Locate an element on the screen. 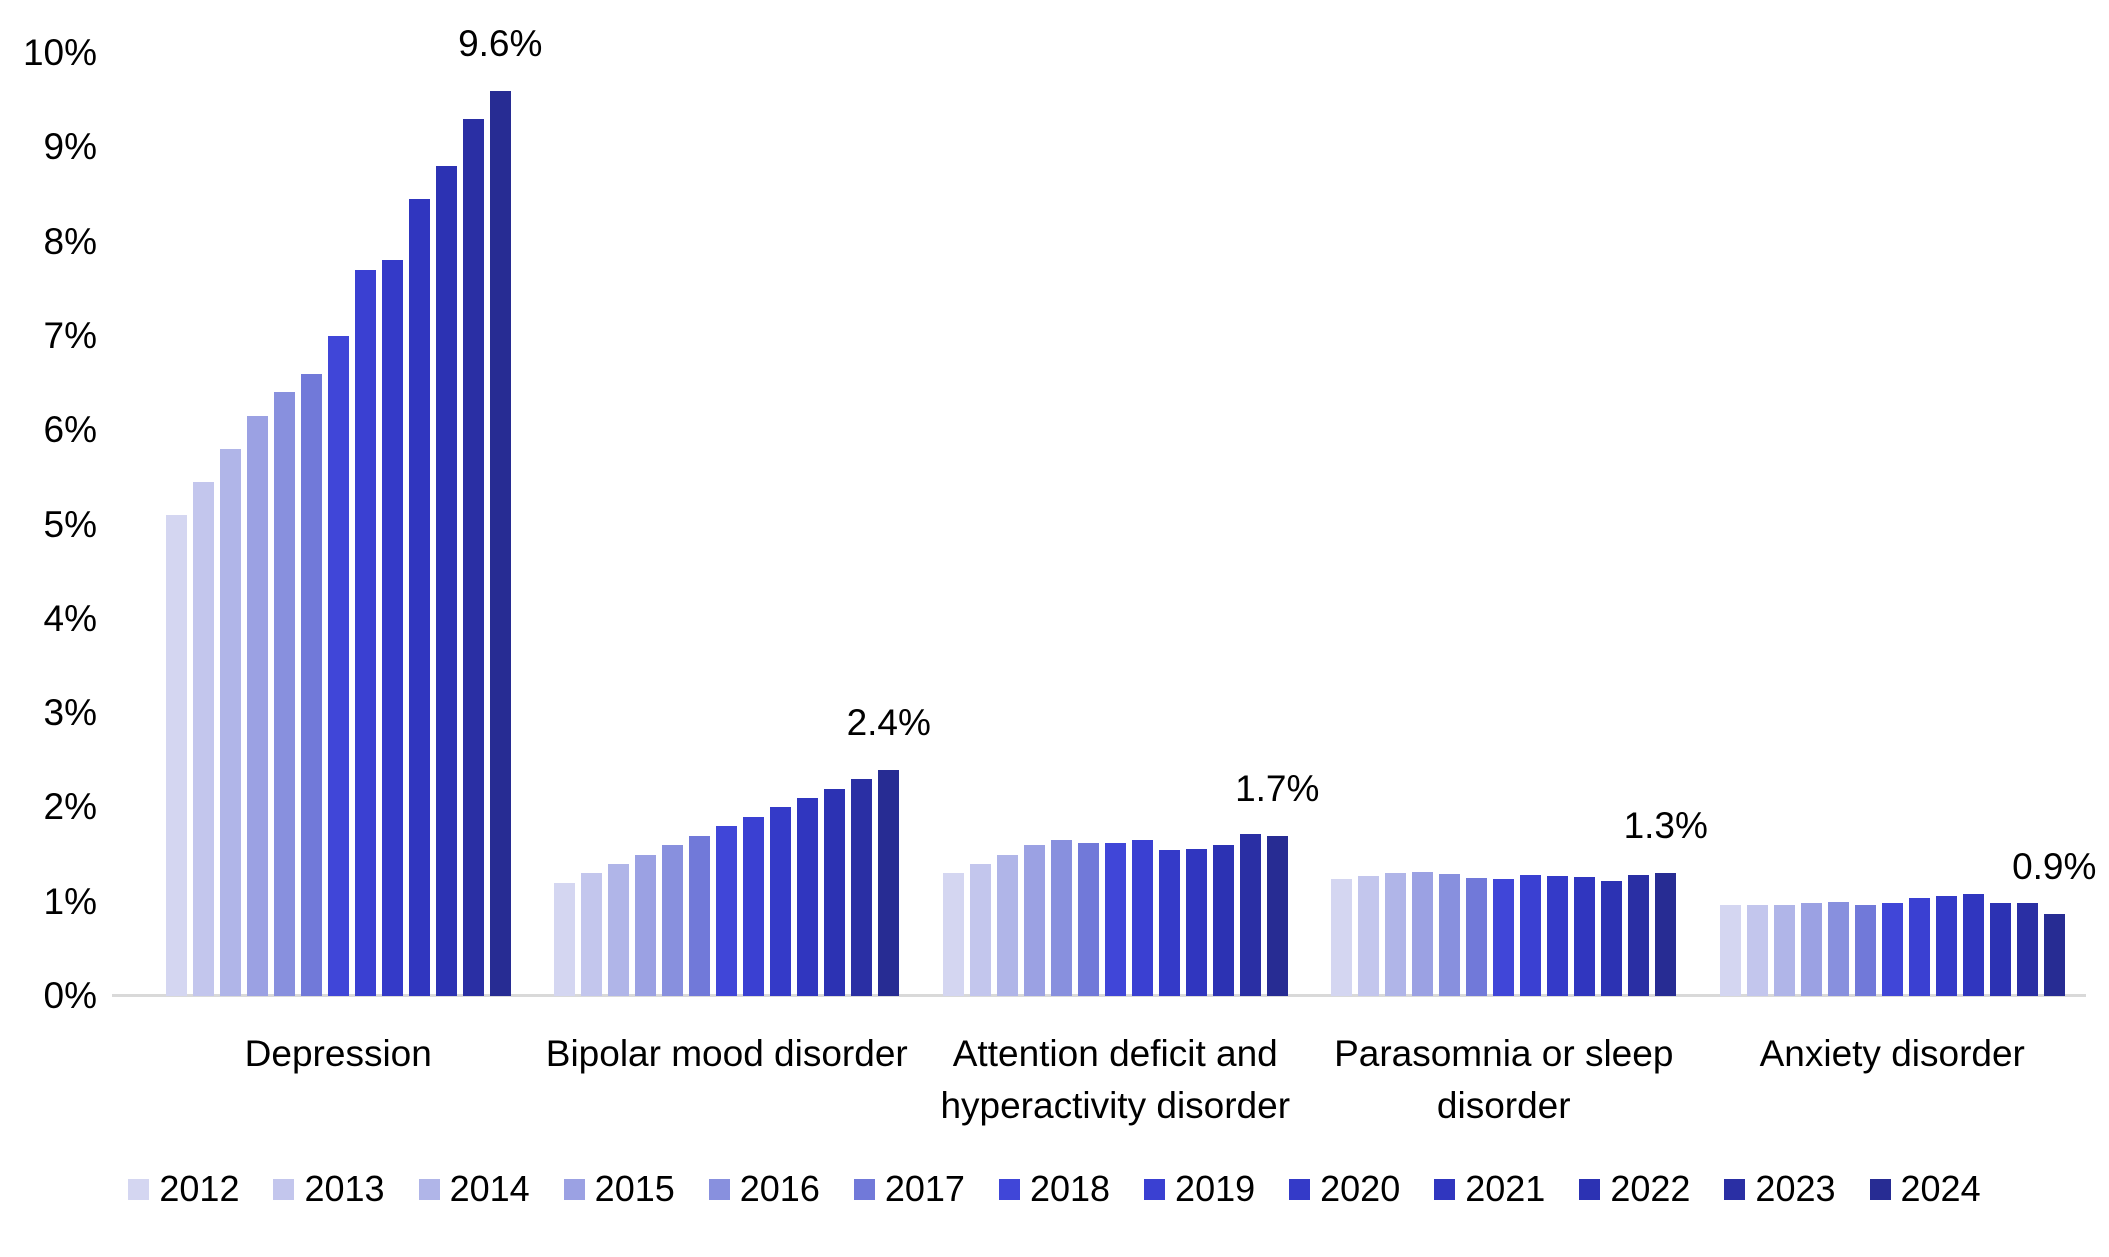  category-label-line: Bipolar mood disorder is located at coordinates (726, 1053).